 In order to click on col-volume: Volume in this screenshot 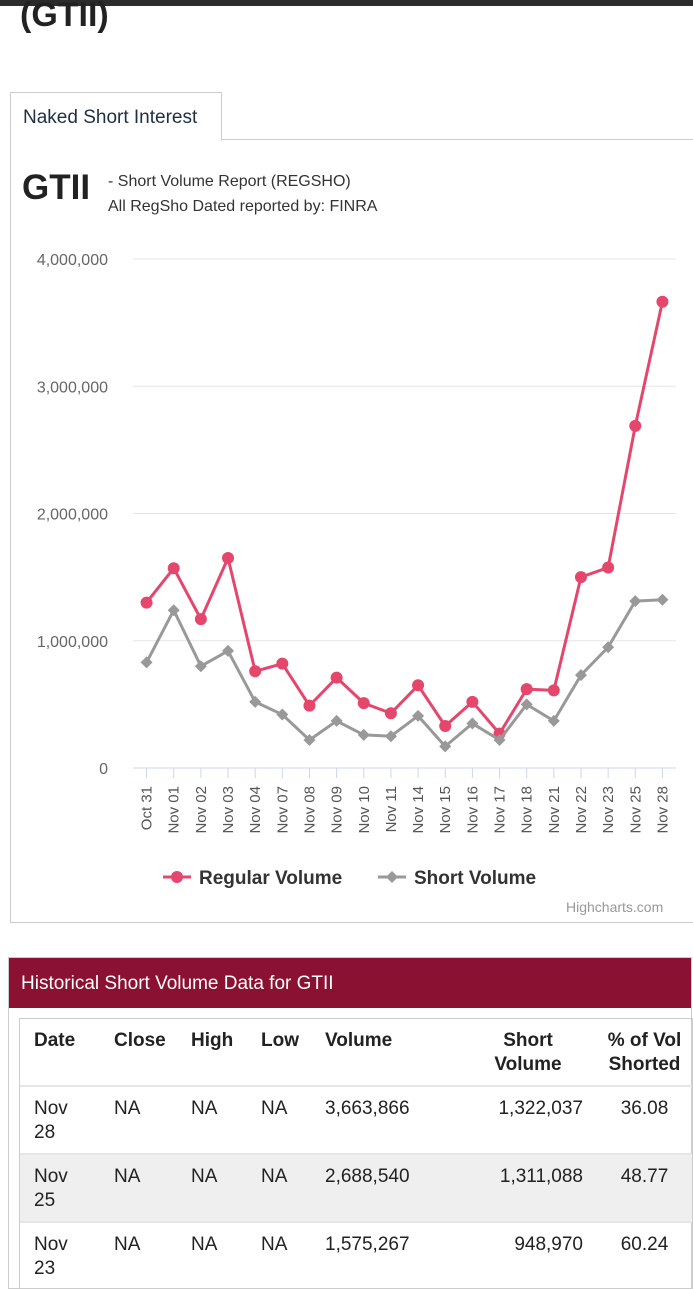, I will do `click(359, 1040)`.